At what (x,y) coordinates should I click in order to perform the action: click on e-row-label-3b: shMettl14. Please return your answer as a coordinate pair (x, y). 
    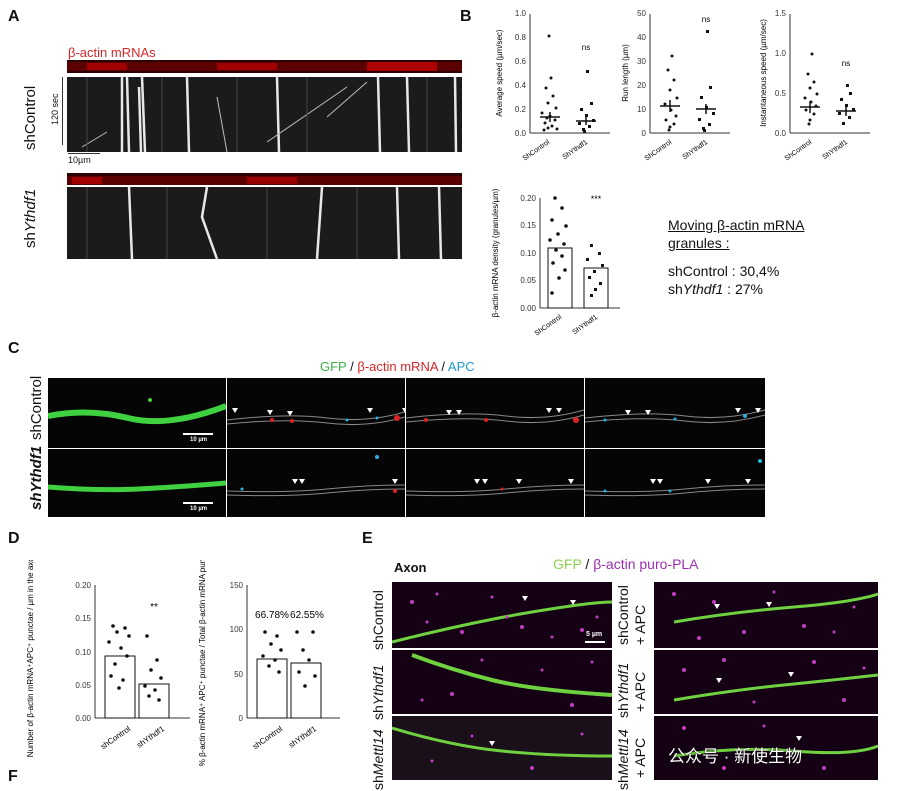
    Looking at the image, I should click on (623, 759).